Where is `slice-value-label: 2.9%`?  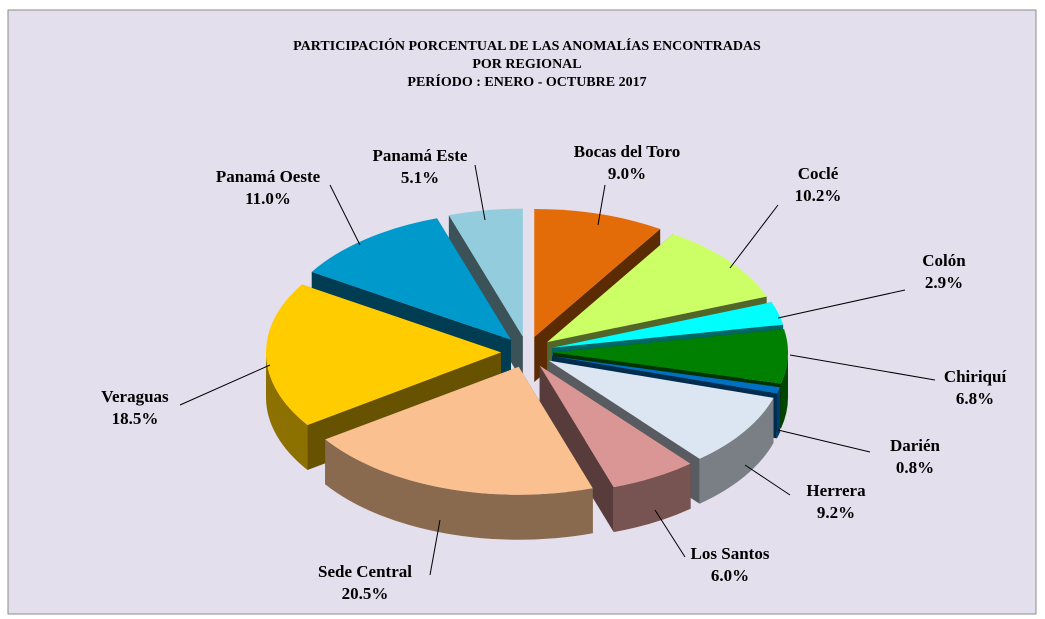 slice-value-label: 2.9% is located at coordinates (944, 282).